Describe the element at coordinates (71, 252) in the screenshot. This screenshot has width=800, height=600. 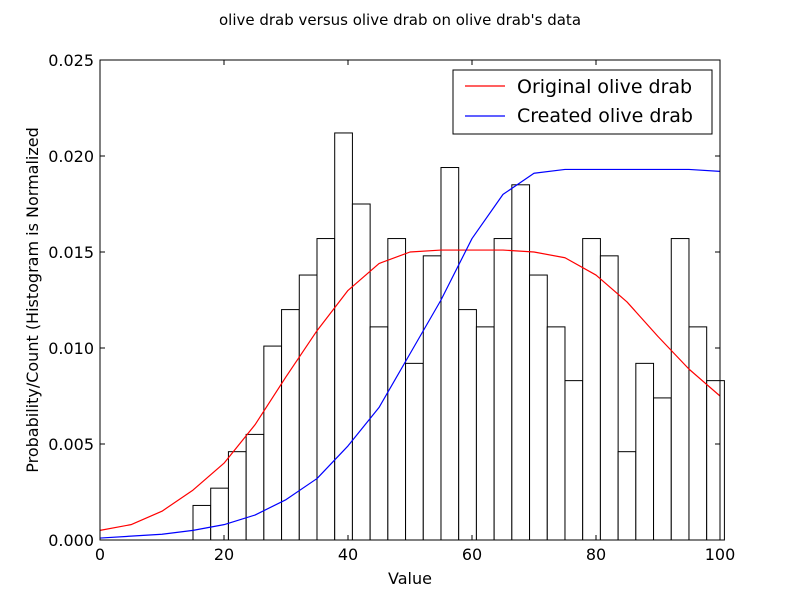
I see `y-tick-label: 0.015` at that location.